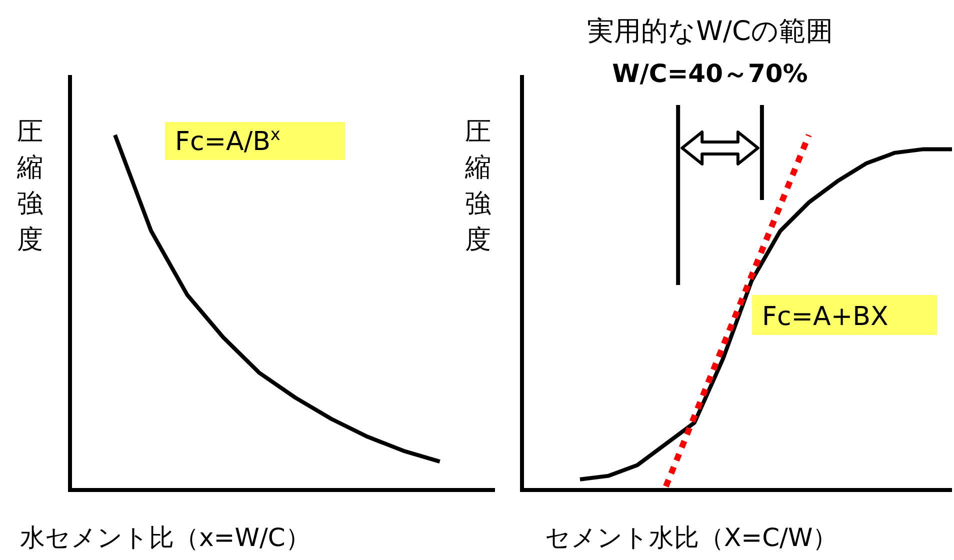 This screenshot has height=560, width=954. What do you see at coordinates (165, 537) in the screenshot?
I see `x-axis-title: 水セメント比（x=W/C）` at bounding box center [165, 537].